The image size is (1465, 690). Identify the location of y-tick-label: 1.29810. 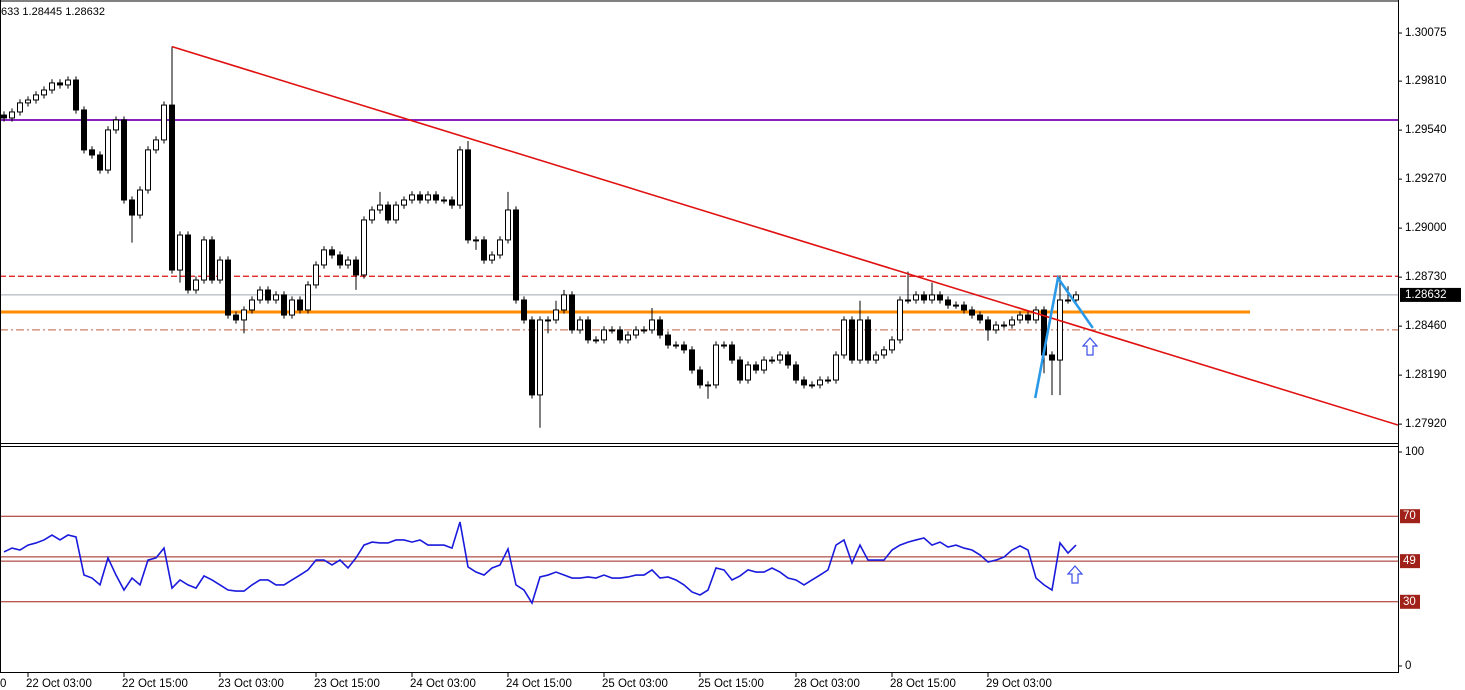
(1426, 81).